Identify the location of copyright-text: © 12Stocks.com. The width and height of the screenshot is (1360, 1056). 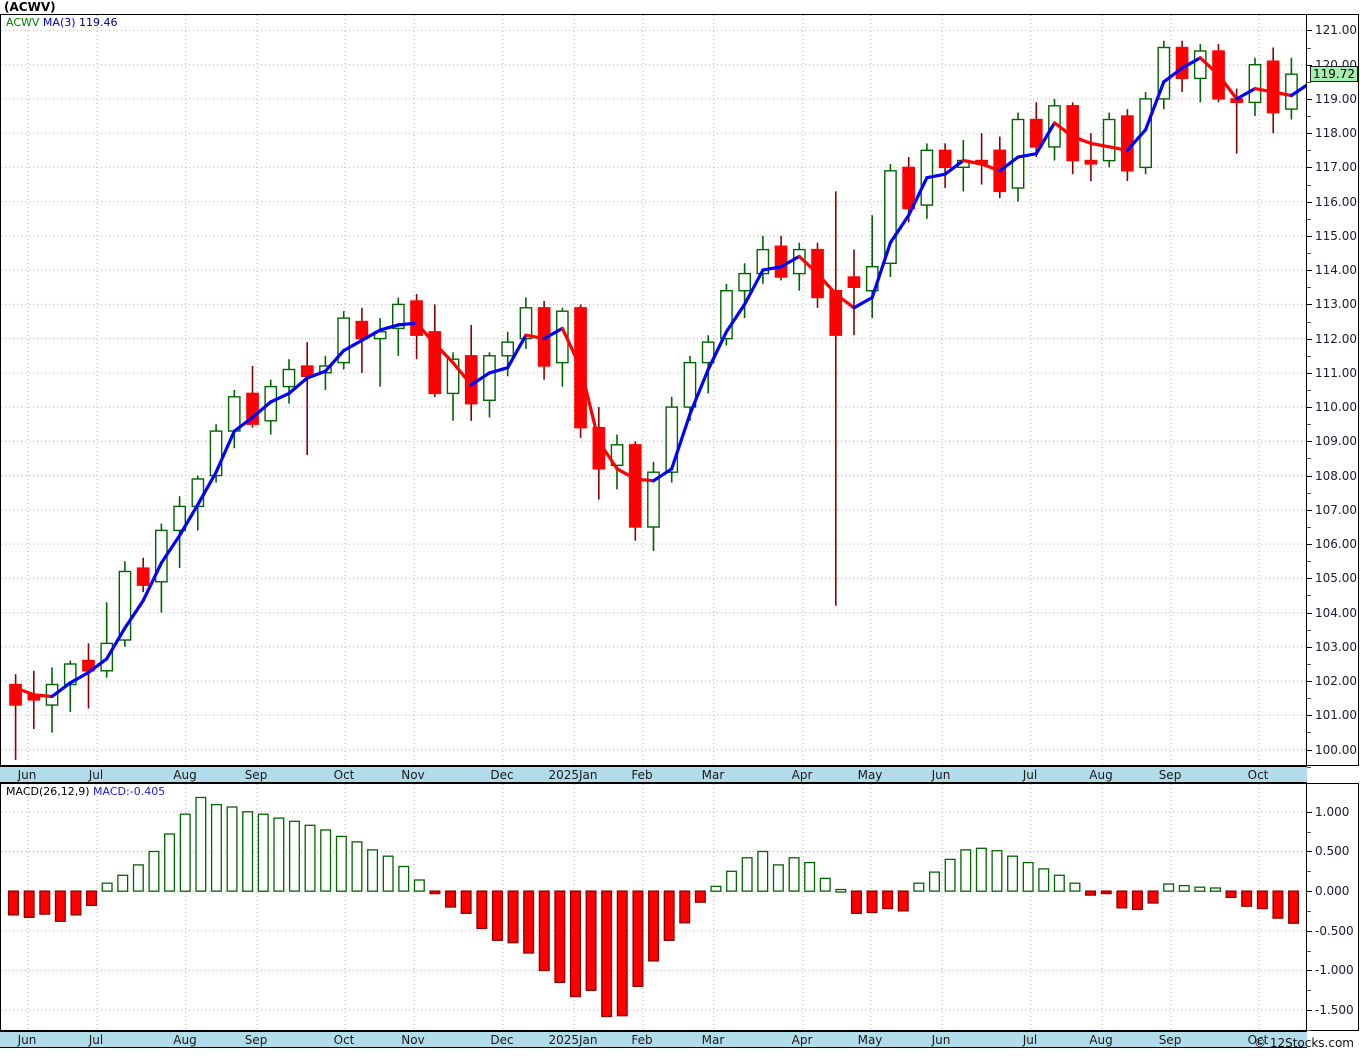
(1304, 1043).